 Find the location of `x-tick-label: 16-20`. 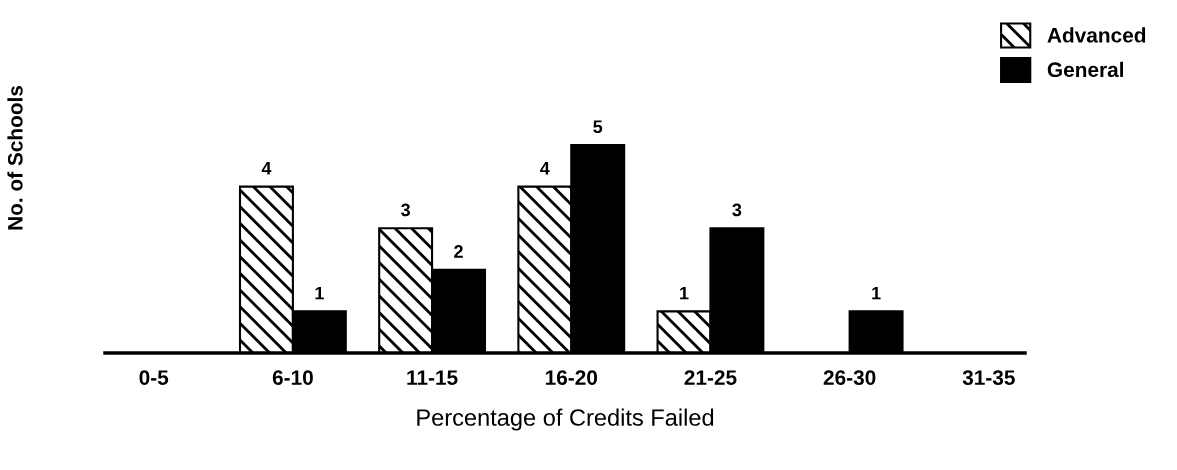

x-tick-label: 16-20 is located at coordinates (571, 377).